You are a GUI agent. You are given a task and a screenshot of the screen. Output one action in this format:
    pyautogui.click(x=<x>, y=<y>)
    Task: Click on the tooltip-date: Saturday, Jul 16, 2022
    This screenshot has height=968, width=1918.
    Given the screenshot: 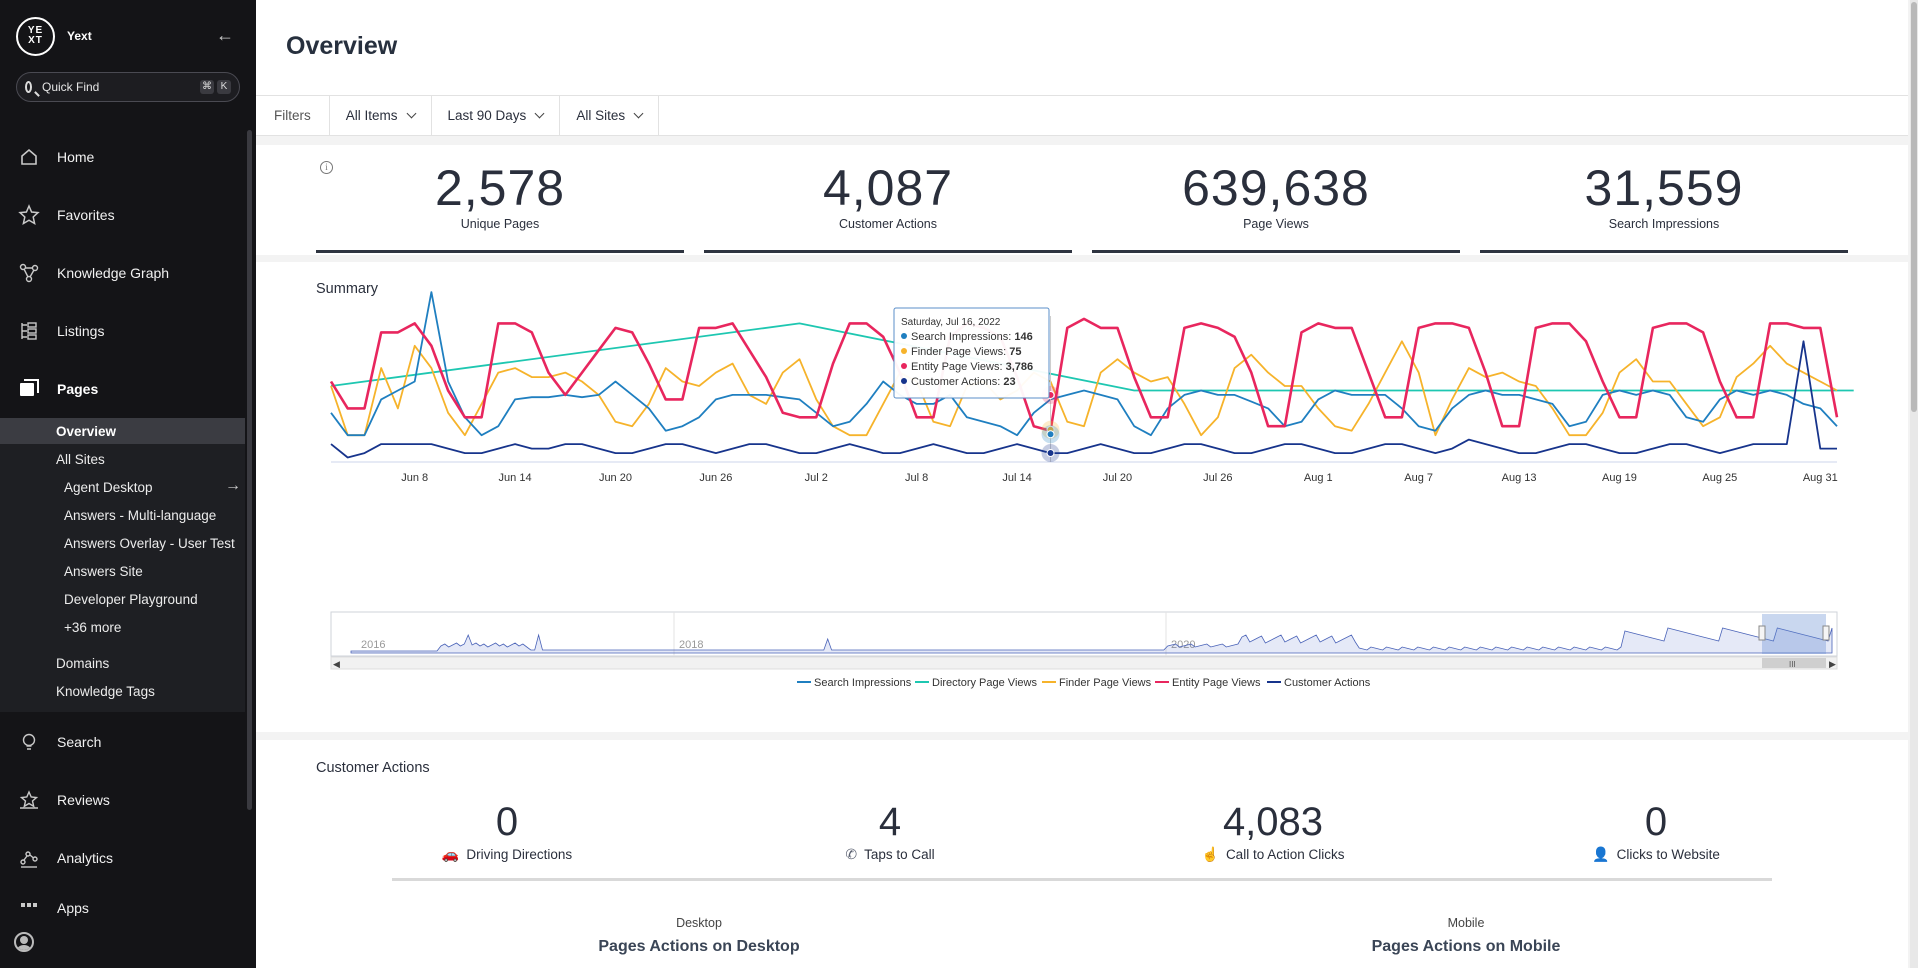 What is the action you would take?
    pyautogui.click(x=951, y=322)
    